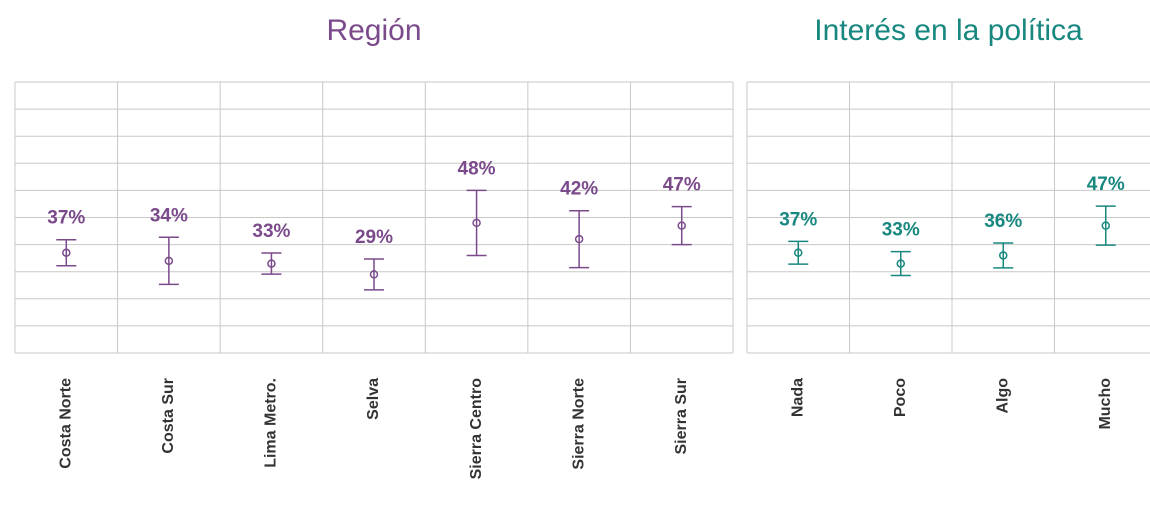 The height and width of the screenshot is (505, 1150). What do you see at coordinates (373, 399) in the screenshot?
I see `x-tick-label: Selva` at bounding box center [373, 399].